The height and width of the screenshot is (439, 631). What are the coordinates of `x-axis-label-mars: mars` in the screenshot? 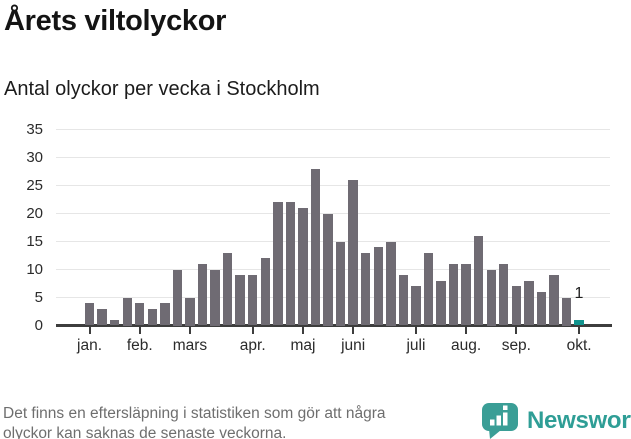 It's located at (190, 345).